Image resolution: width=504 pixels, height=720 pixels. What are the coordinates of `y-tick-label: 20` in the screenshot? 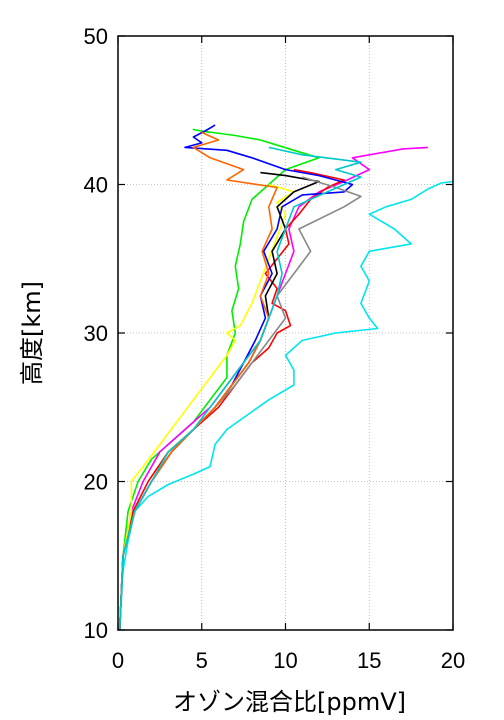 It's located at (96, 482).